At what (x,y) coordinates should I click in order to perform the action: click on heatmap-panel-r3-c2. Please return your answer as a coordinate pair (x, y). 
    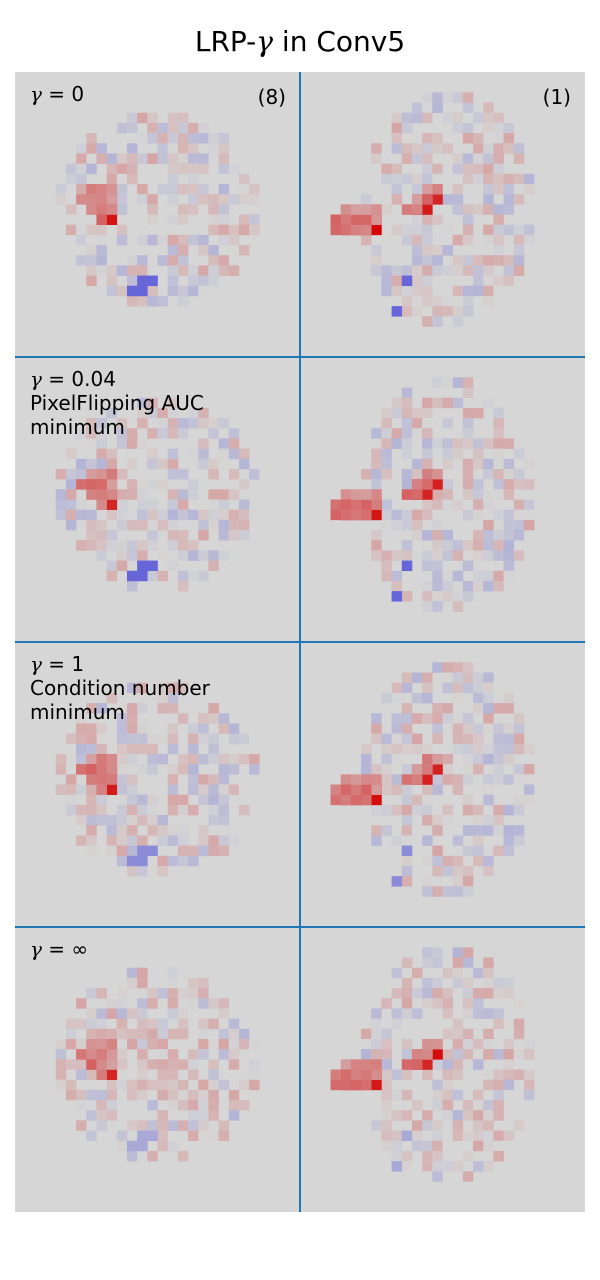
    Looking at the image, I should click on (442, 784).